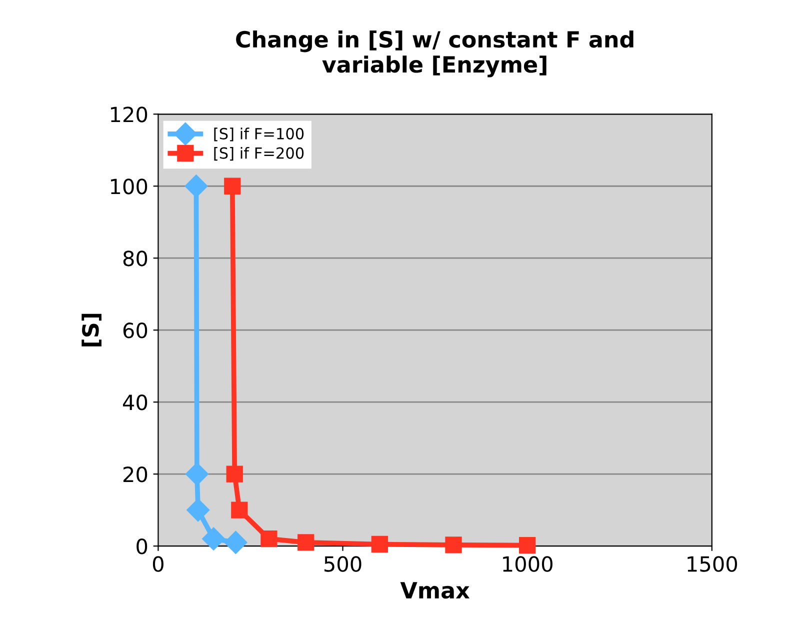  What do you see at coordinates (158, 564) in the screenshot?
I see `x-tick-label: 0` at bounding box center [158, 564].